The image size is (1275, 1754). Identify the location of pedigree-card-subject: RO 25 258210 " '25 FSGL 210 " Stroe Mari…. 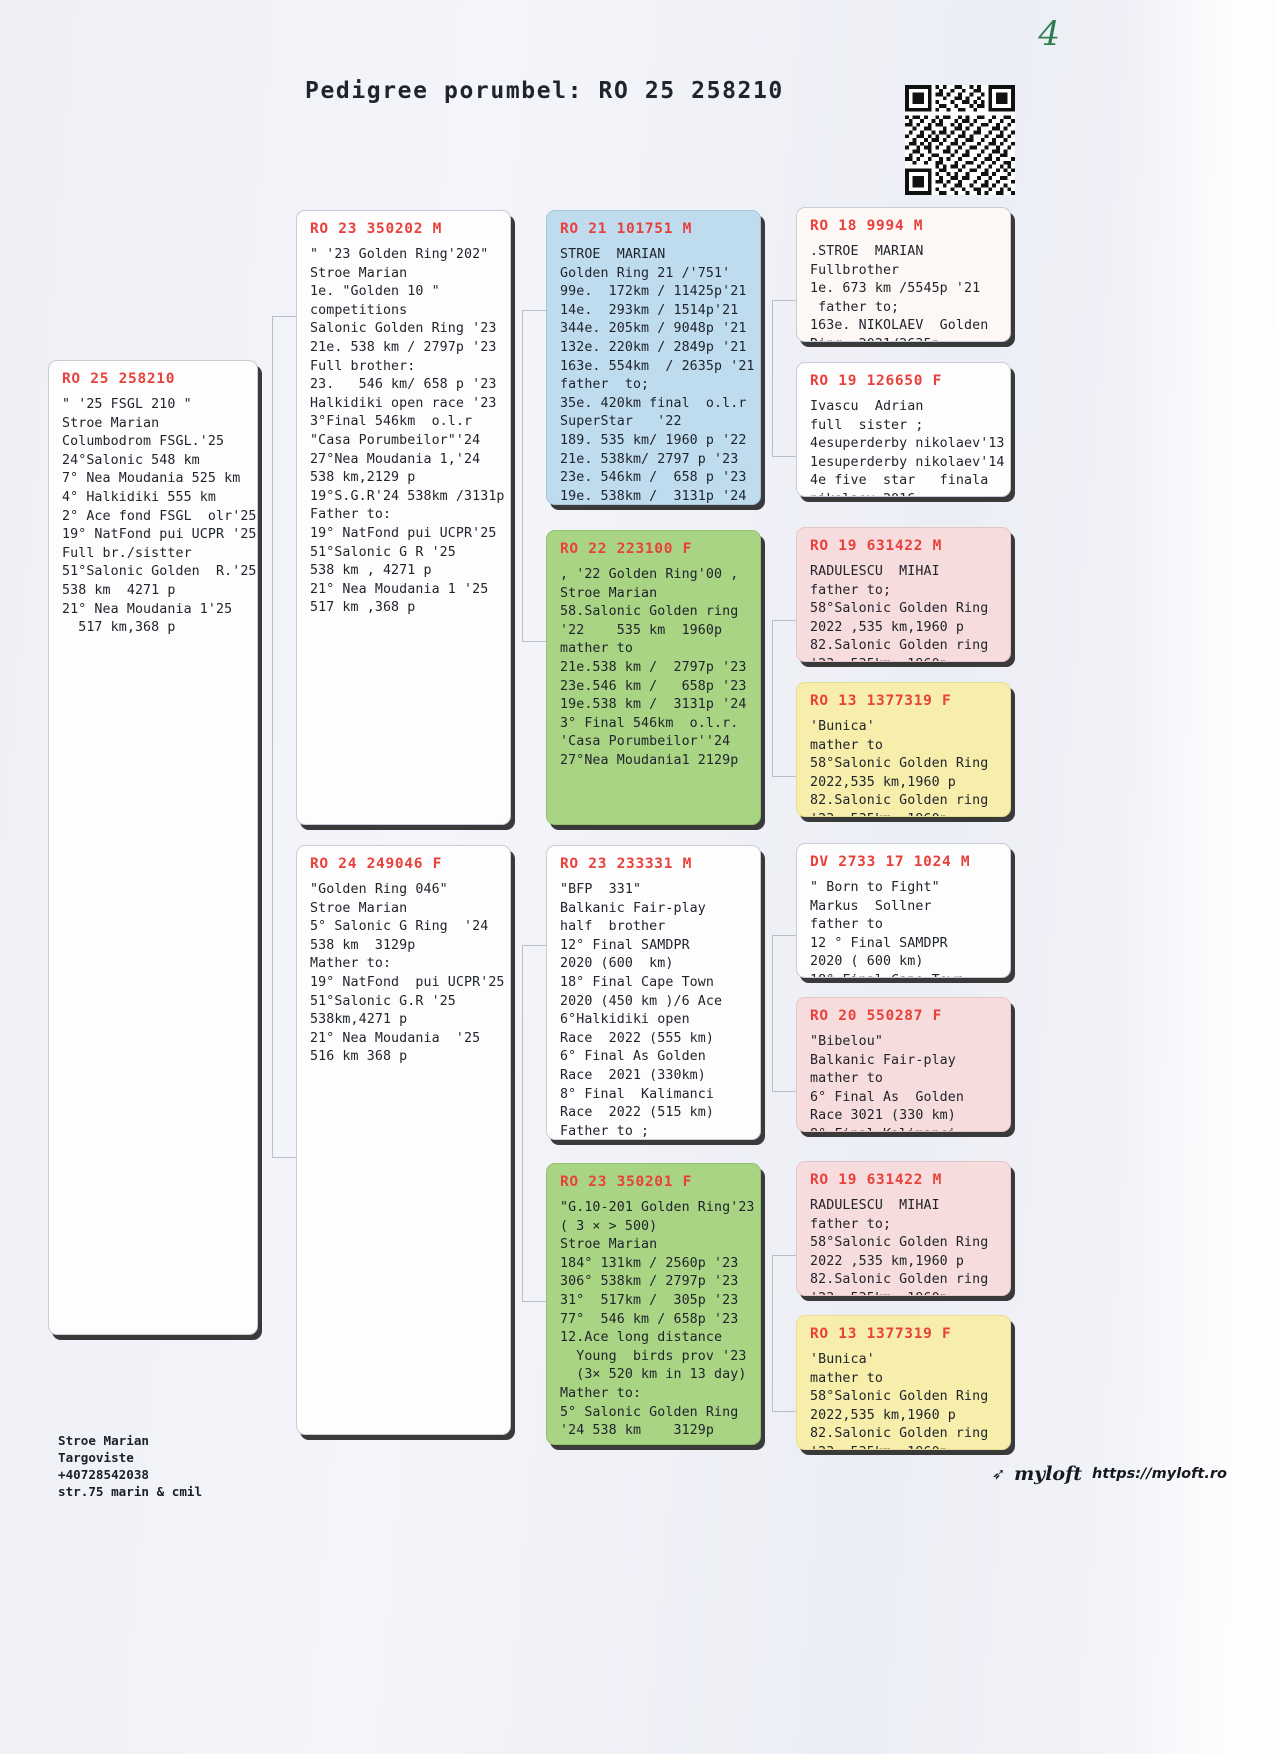
(153, 847).